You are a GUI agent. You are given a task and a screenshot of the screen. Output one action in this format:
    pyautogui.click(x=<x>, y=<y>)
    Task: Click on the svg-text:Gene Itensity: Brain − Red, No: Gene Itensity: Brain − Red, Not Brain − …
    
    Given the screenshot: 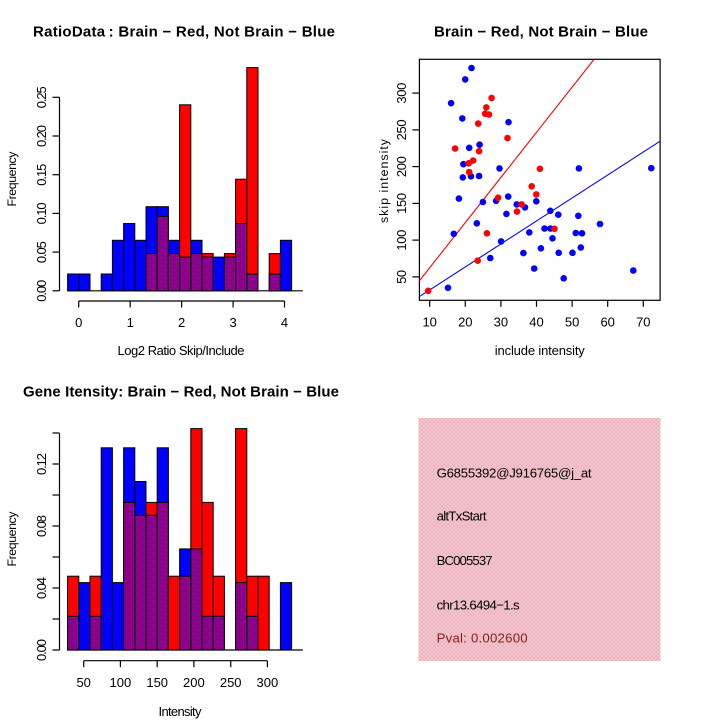 What is the action you would take?
    pyautogui.click(x=181, y=392)
    